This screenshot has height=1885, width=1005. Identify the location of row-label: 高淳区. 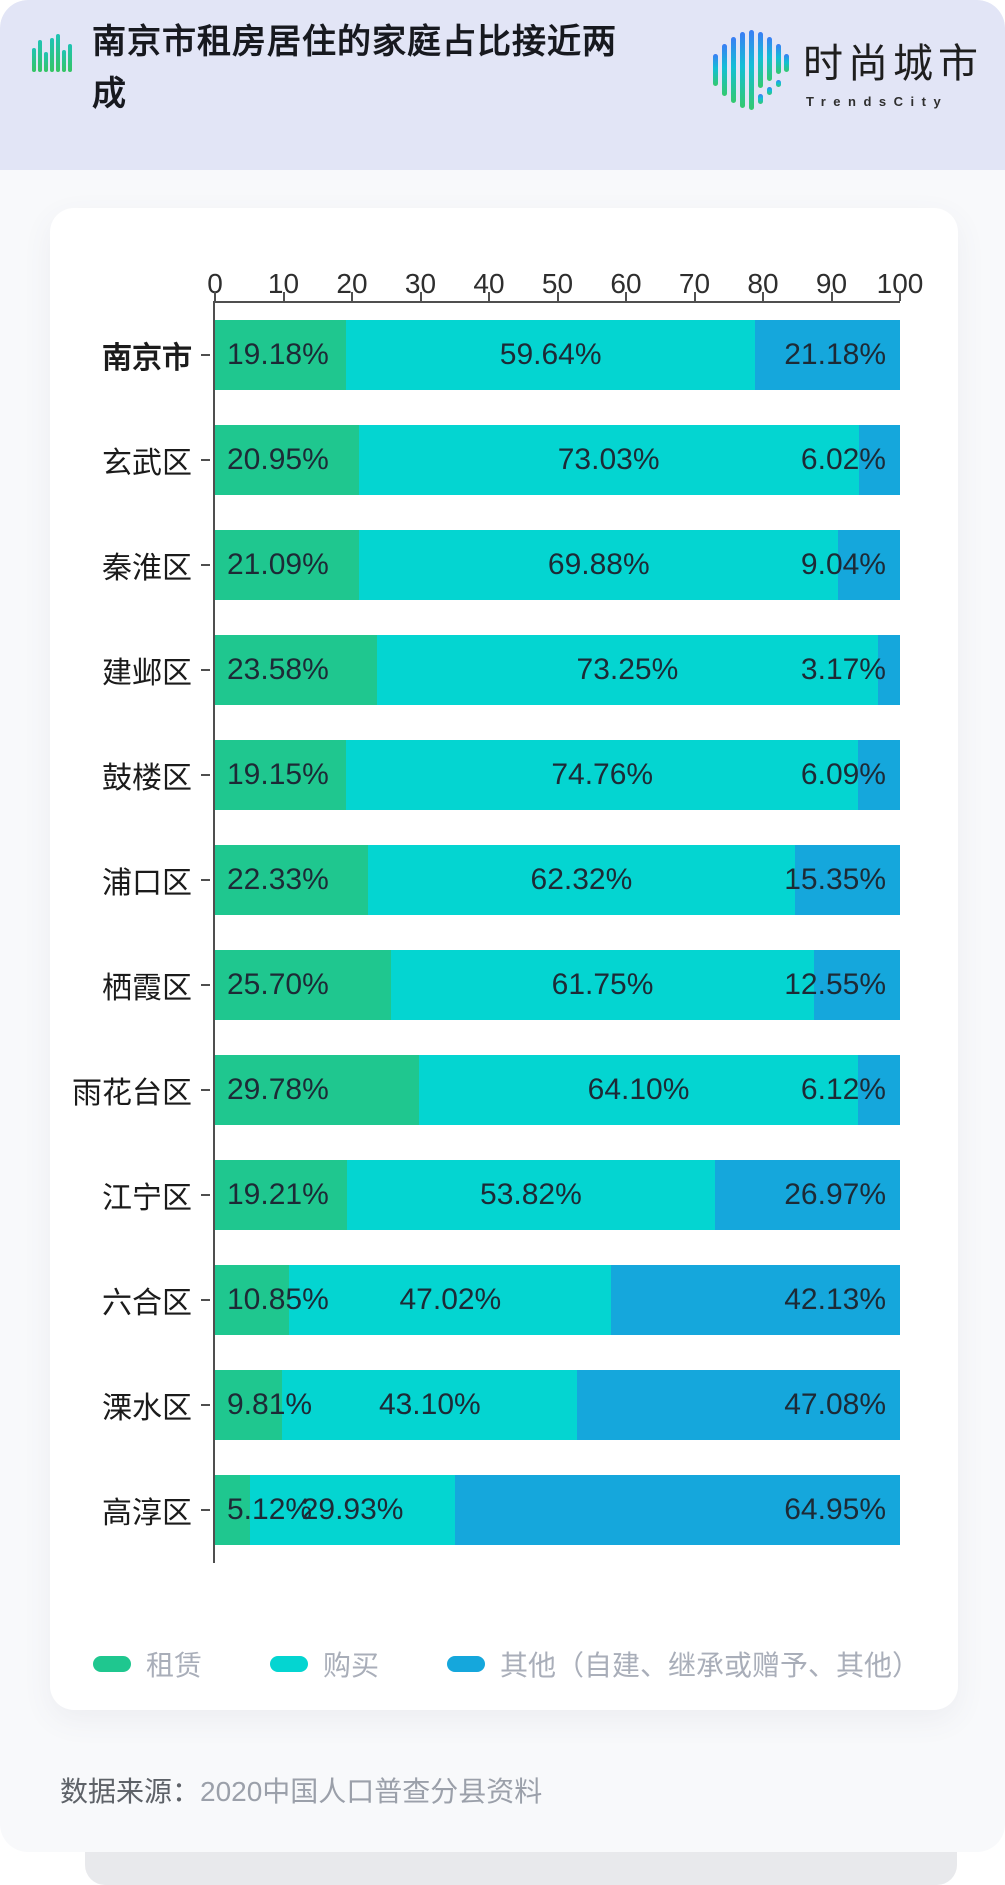
(132, 1510).